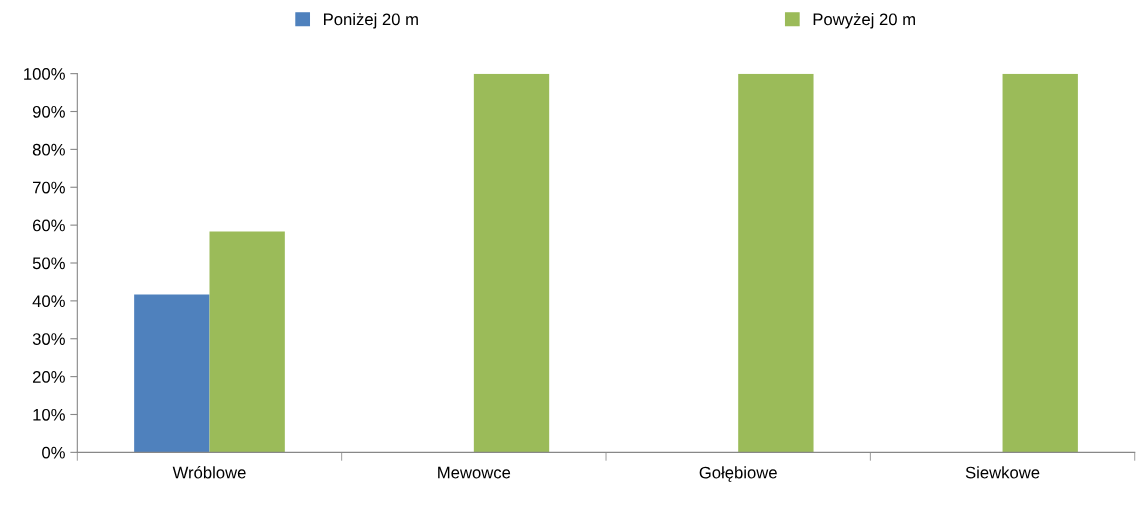 This screenshot has height=526, width=1137. What do you see at coordinates (48, 111) in the screenshot?
I see `y-tick-label: 90%` at bounding box center [48, 111].